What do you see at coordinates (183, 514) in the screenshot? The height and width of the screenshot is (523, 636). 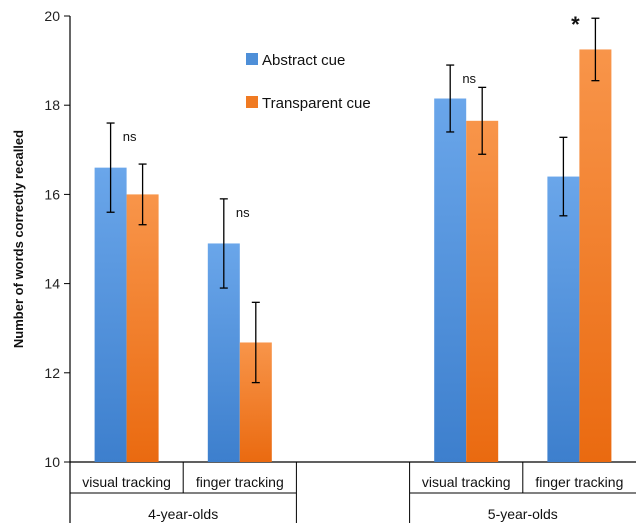 I see `group-label: 4-year-olds` at bounding box center [183, 514].